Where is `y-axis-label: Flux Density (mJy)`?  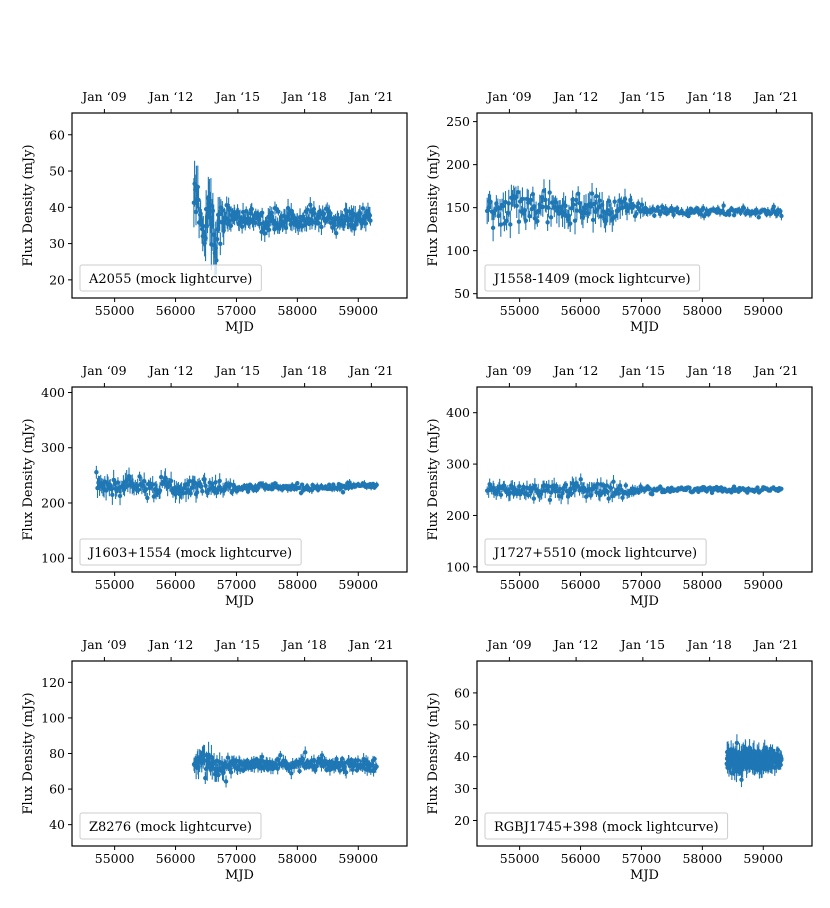
y-axis-label: Flux Density (mJy) is located at coordinates (433, 753).